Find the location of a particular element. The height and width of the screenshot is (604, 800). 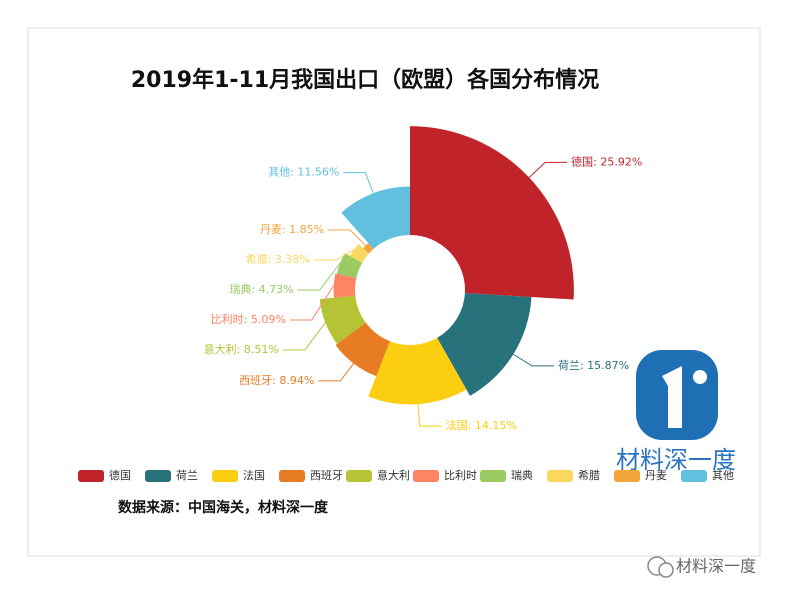

legend-label: 西班牙 is located at coordinates (326, 475).